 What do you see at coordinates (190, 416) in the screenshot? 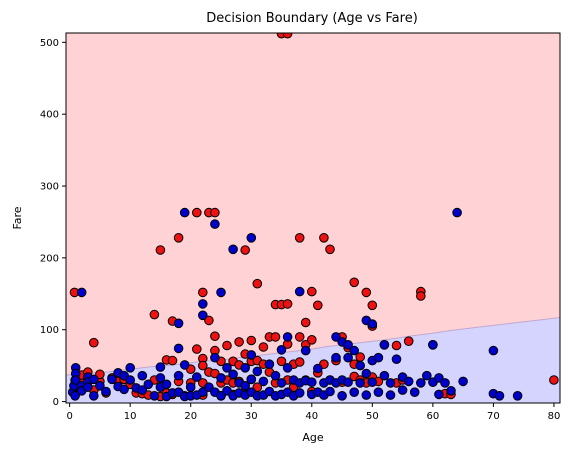
I see `x-tick-label: 20` at bounding box center [190, 416].